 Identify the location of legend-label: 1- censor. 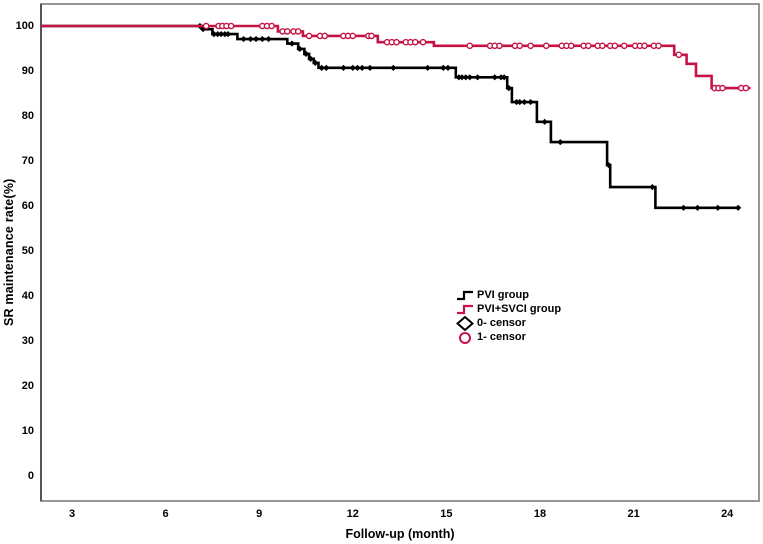
(501, 337).